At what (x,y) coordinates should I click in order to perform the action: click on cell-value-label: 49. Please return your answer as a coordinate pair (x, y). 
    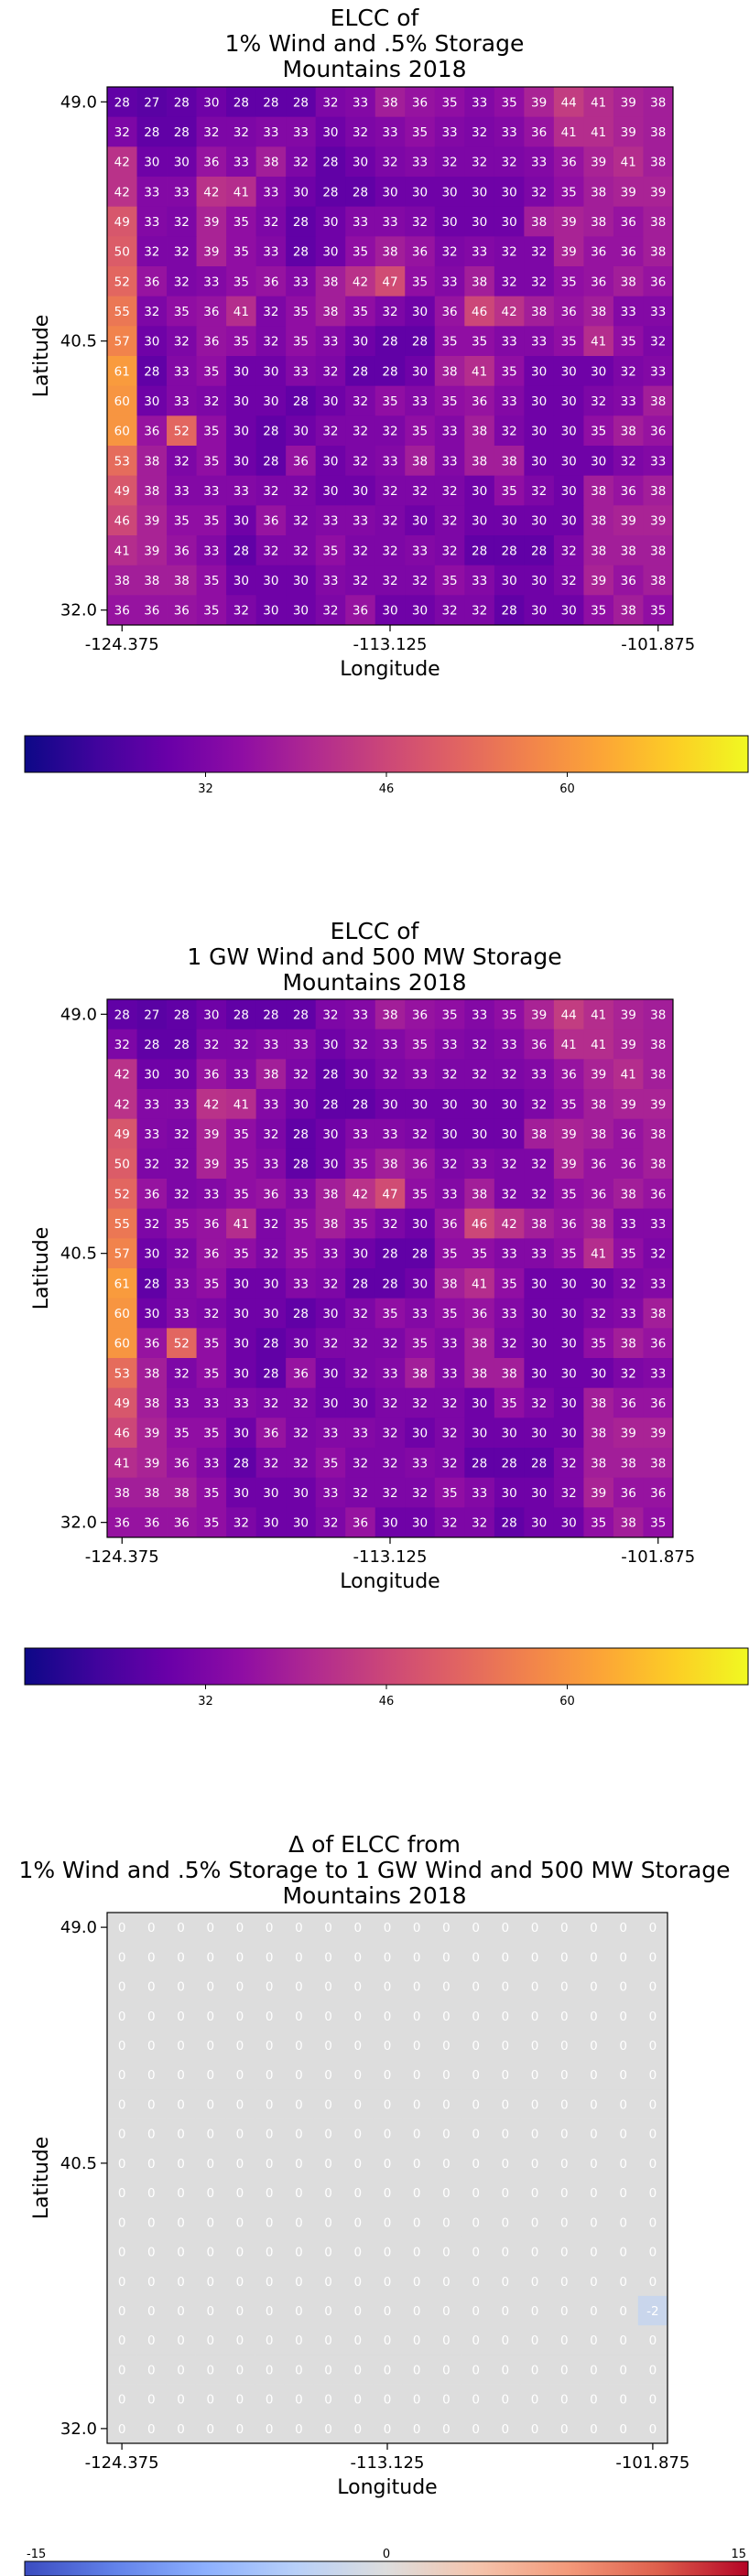
    Looking at the image, I should click on (122, 1134).